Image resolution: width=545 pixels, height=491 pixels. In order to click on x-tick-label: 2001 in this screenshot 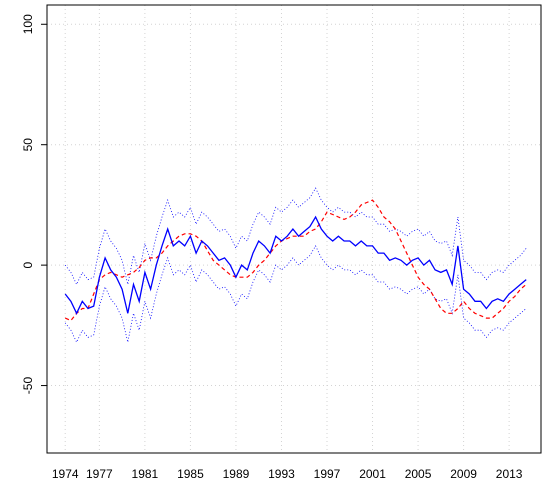, I will do `click(372, 474)`.